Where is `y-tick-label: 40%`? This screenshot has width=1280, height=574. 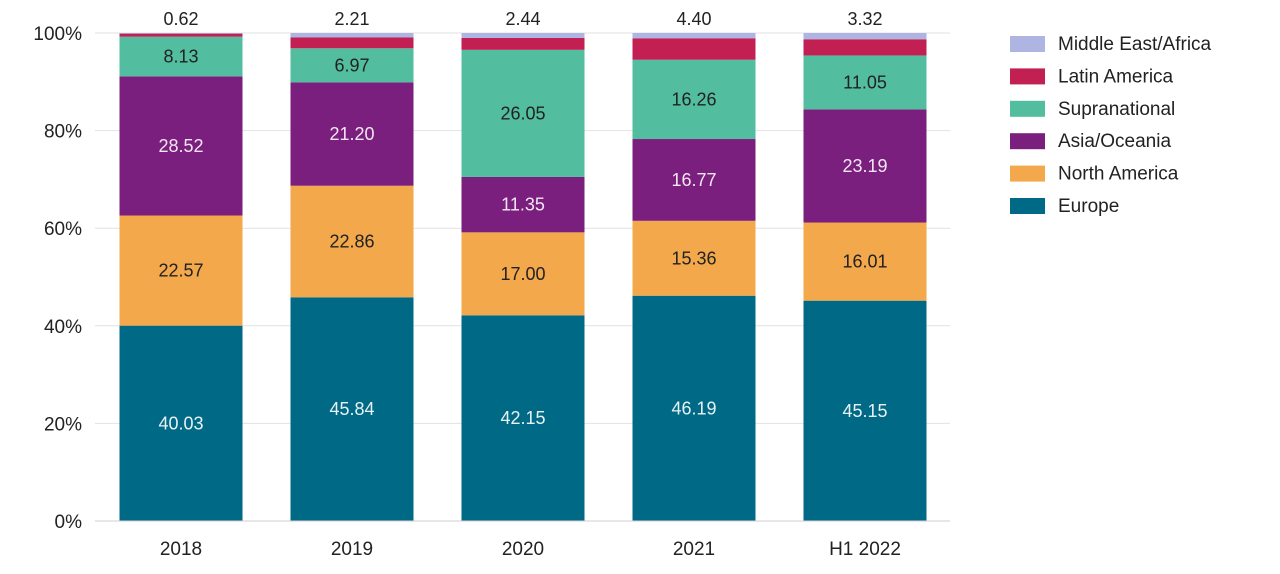
y-tick-label: 40% is located at coordinates (63, 327).